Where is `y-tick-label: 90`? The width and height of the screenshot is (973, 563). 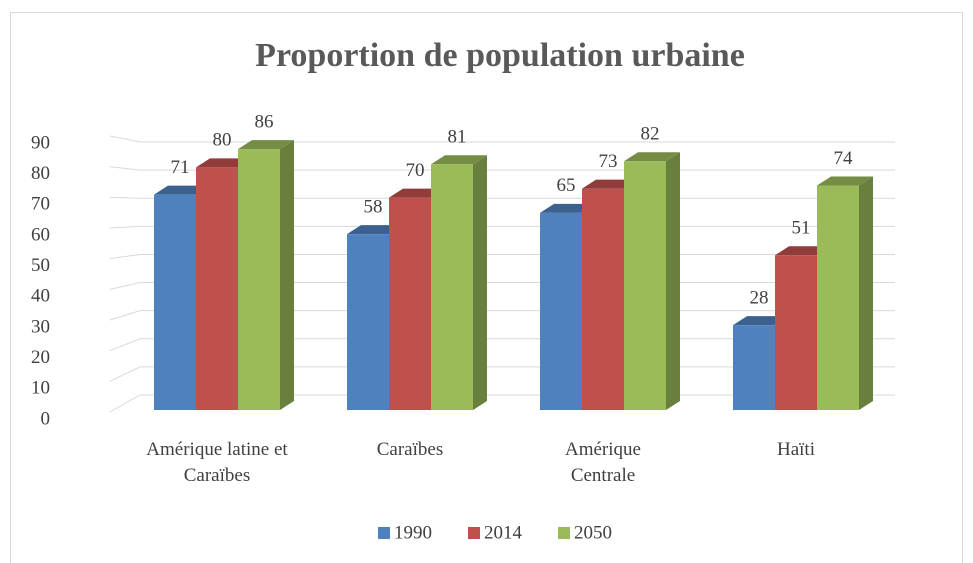
y-tick-label: 90 is located at coordinates (40, 142).